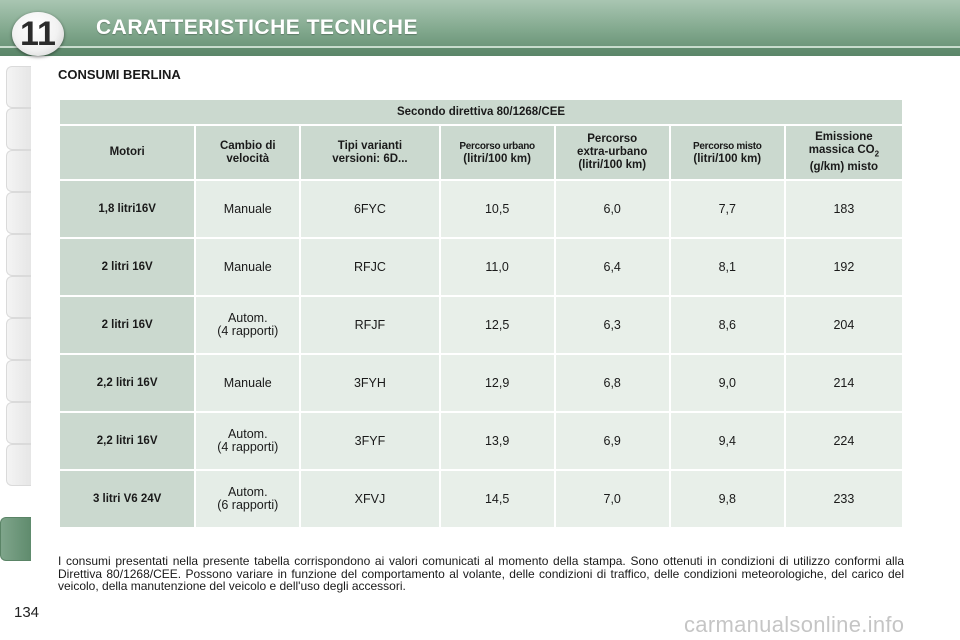  Describe the element at coordinates (370, 209) in the screenshot. I see `variant-type-cell: 6FYC` at that location.